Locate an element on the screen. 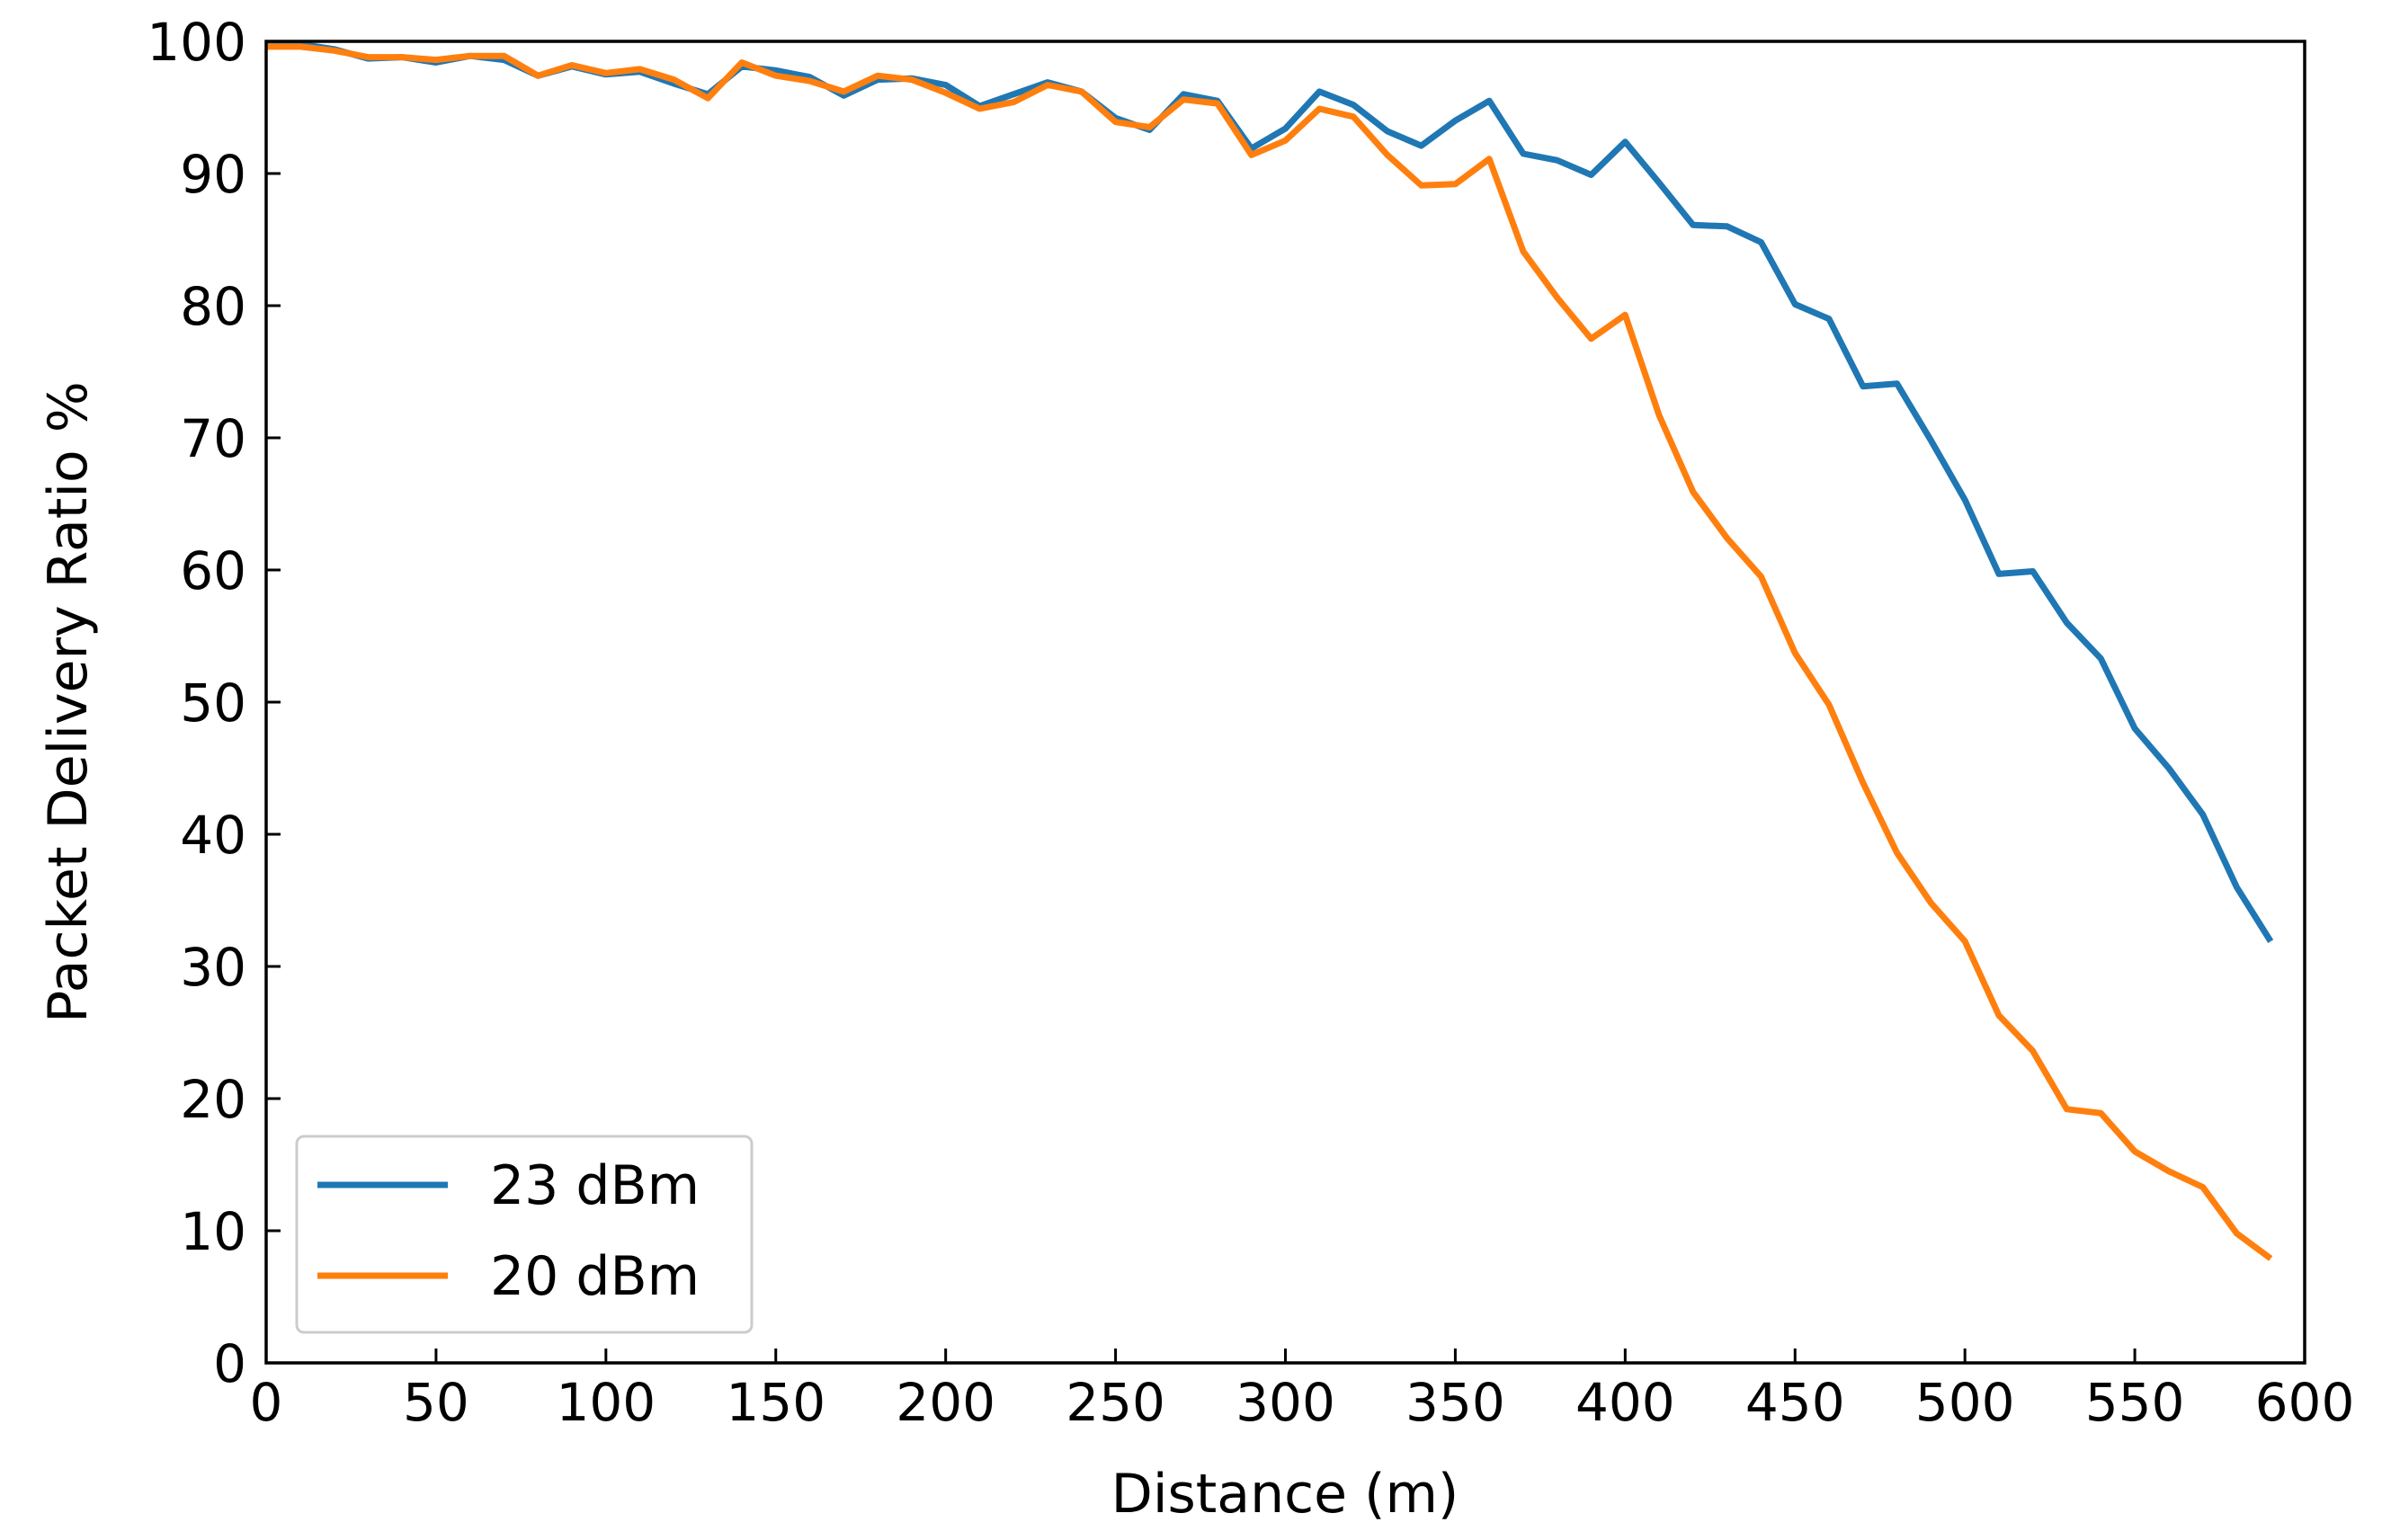 Image resolution: width=2391 pixels, height=1540 pixels. y-tick-label: 60 is located at coordinates (213, 570).